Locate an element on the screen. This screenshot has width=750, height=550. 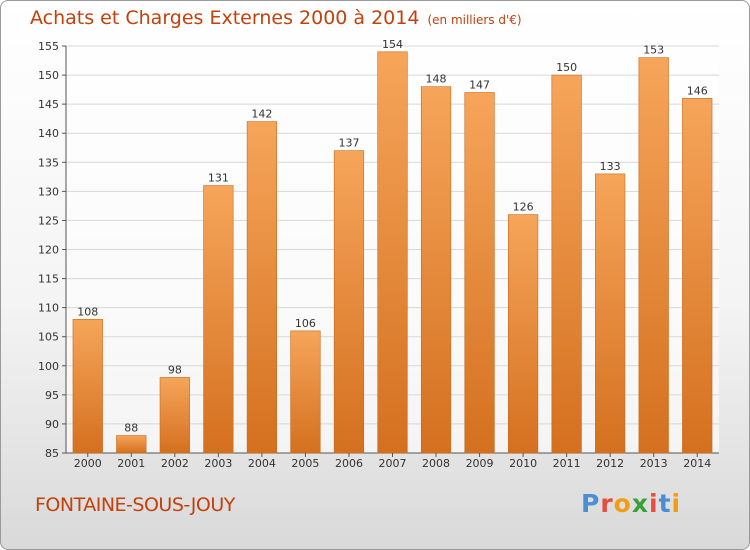
y-tick-label: 105 is located at coordinates (48, 337).